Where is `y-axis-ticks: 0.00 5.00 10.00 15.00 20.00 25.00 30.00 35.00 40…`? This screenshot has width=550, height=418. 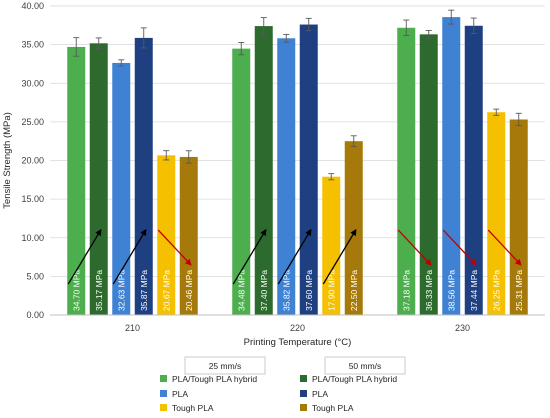
y-axis-ticks: 0.00 5.00 10.00 15.00 20.00 25.00 30.00 35.00 40… is located at coordinates (32, 160).